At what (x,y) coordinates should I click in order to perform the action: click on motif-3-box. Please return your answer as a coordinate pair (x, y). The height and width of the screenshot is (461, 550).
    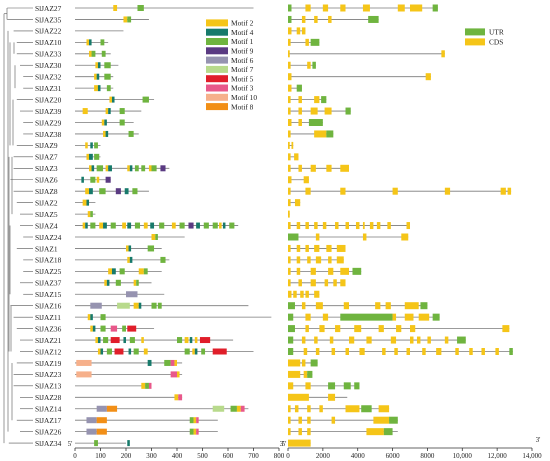
    Looking at the image, I should click on (197, 431).